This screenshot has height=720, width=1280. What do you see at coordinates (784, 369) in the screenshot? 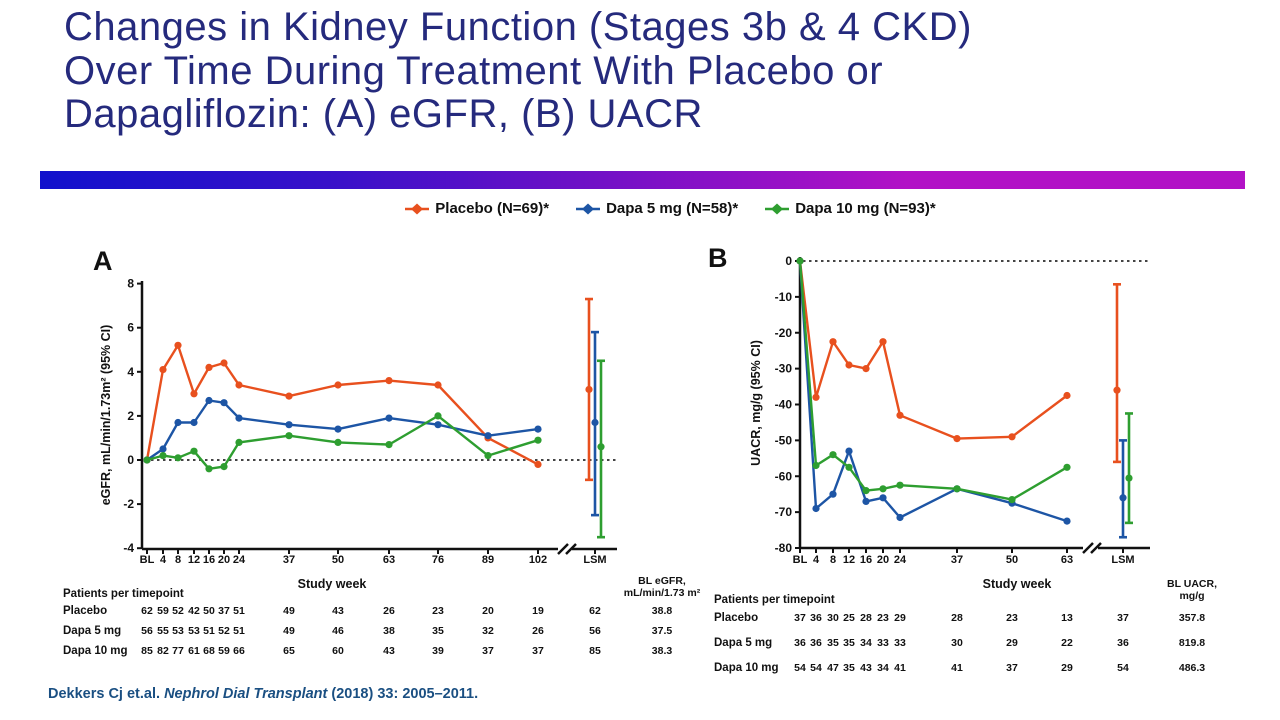
I see `y-tick-label: -30` at bounding box center [784, 369].